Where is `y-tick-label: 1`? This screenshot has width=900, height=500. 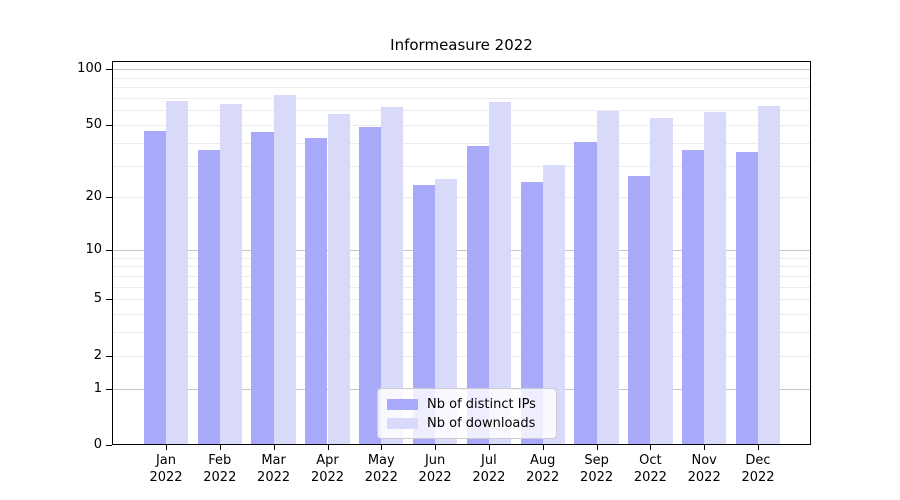
y-tick-label: 1 is located at coordinates (97, 388).